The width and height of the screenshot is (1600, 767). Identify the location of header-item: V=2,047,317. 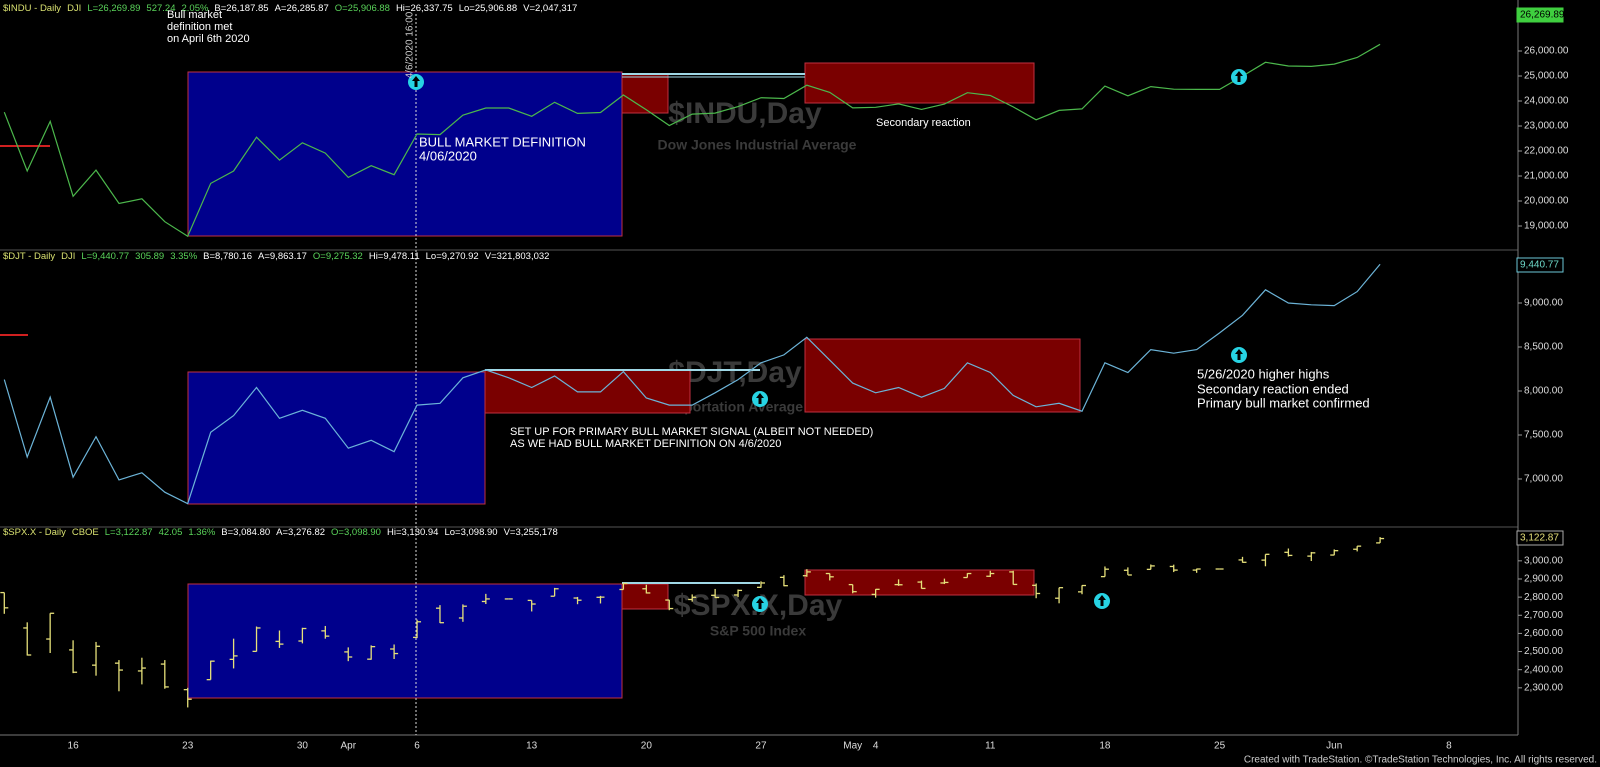
(550, 8).